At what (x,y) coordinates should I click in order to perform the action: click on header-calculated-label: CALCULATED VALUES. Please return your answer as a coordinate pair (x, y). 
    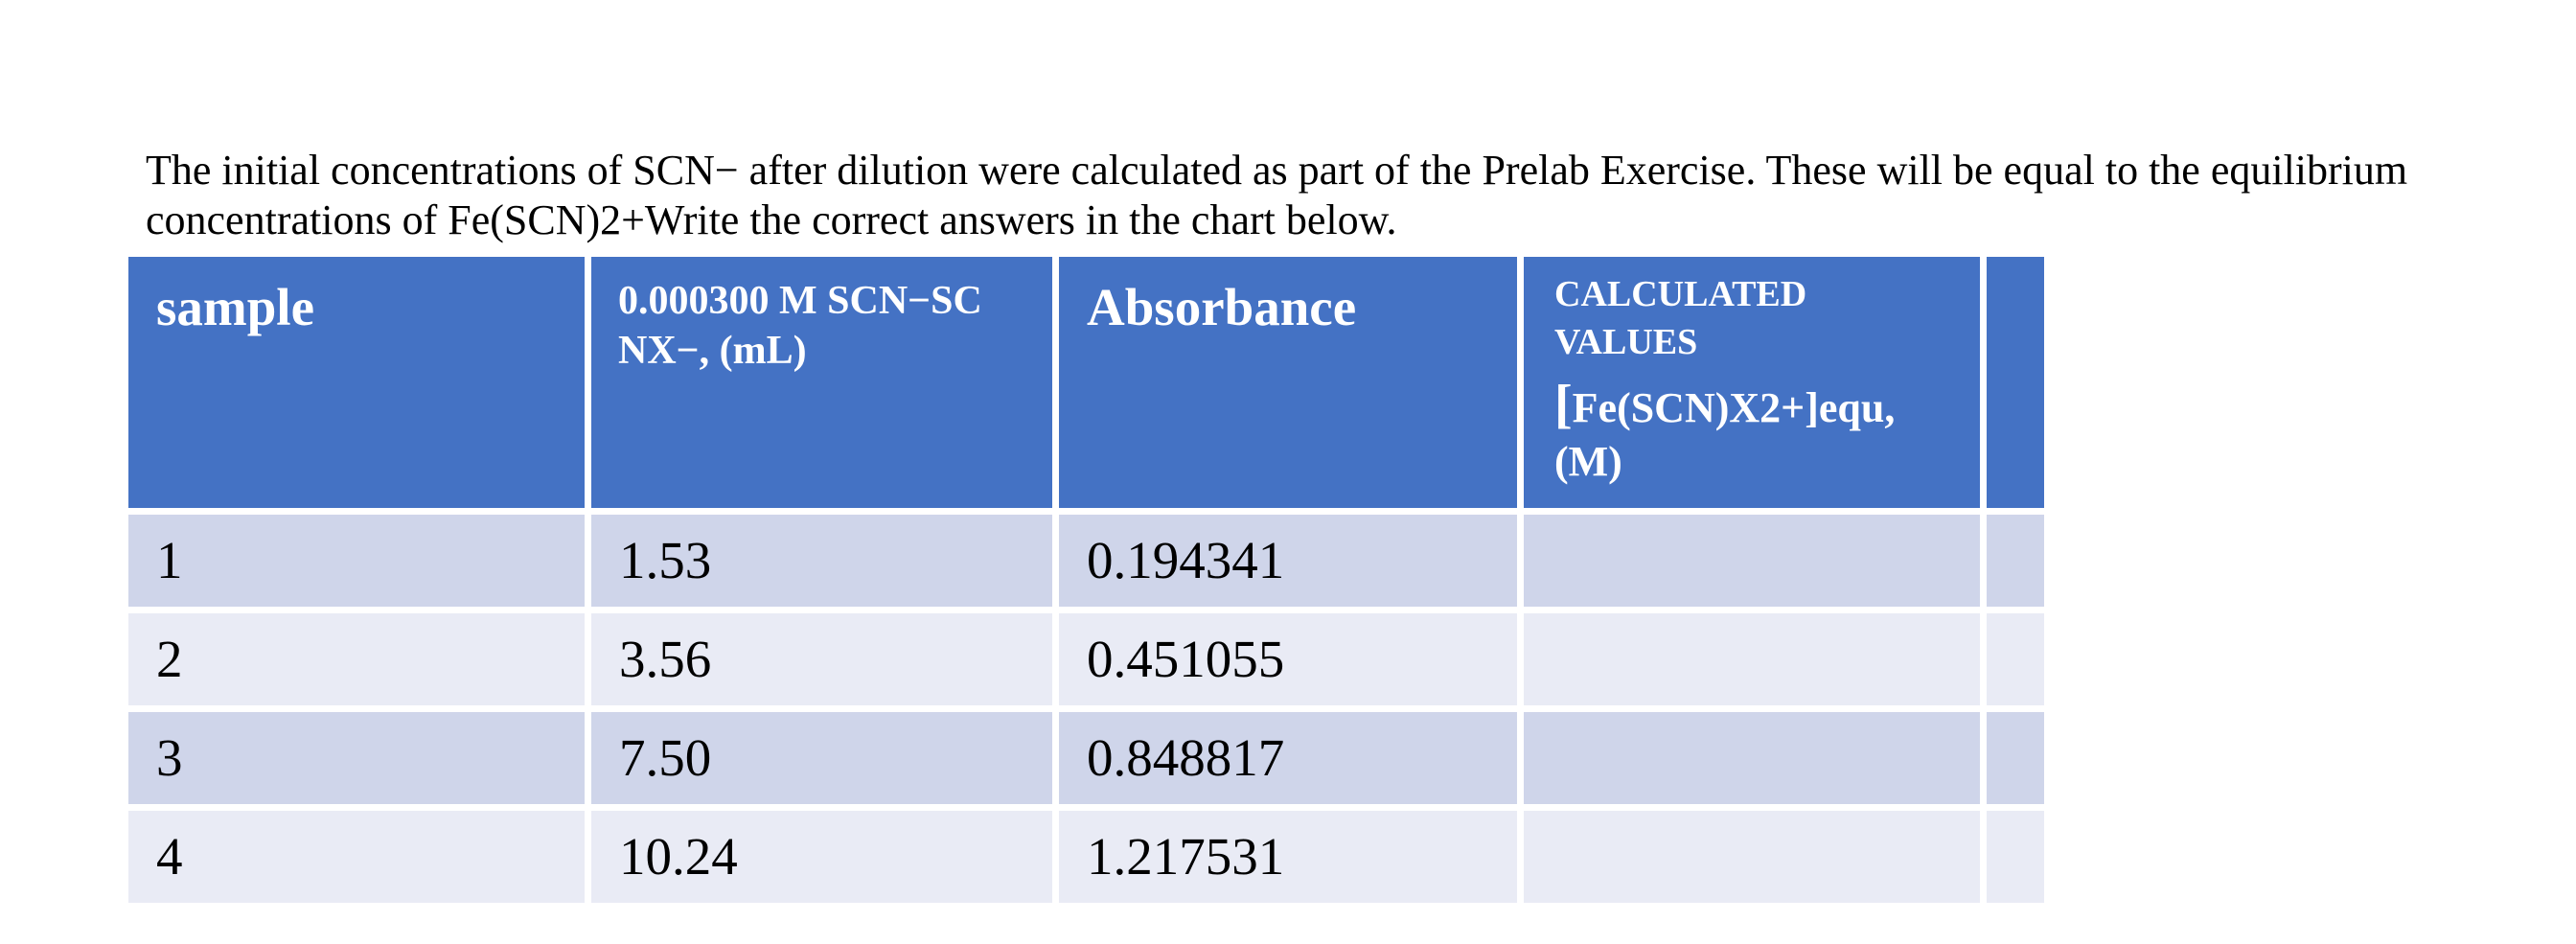
    Looking at the image, I should click on (1752, 311).